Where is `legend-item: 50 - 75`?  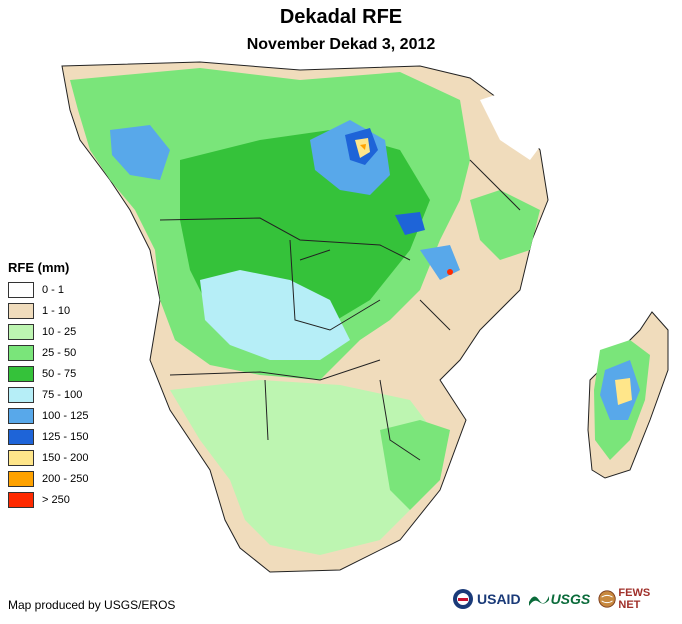 legend-item: 50 - 75 is located at coordinates (48, 373).